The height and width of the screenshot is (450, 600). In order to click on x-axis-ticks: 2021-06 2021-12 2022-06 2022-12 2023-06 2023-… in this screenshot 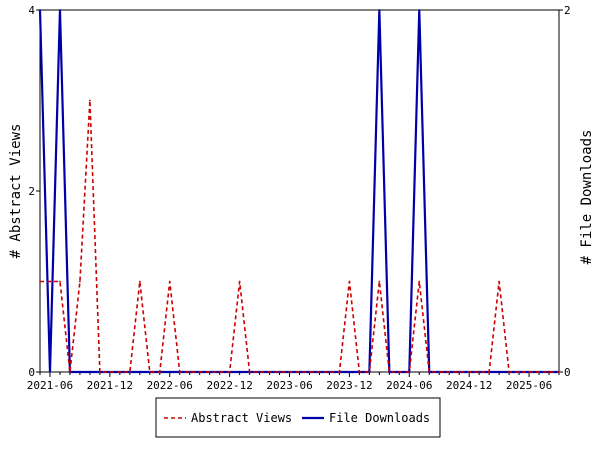, I will do `click(293, 382)`.